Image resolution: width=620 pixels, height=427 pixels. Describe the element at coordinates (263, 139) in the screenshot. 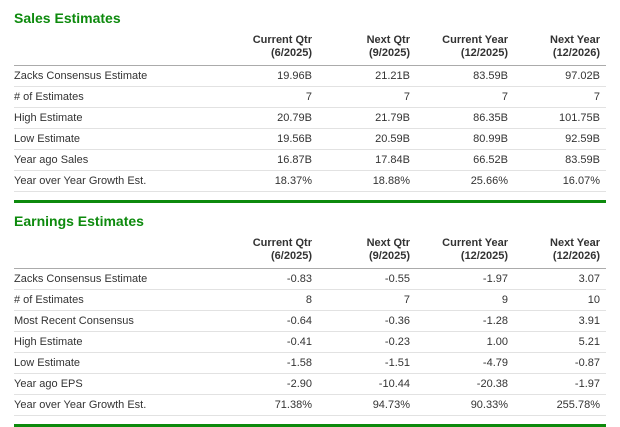

I see `cell-value: 19.56B` at that location.